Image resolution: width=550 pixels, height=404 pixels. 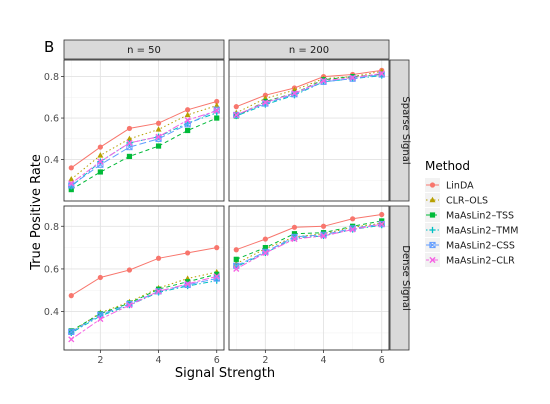 What do you see at coordinates (405, 130) in the screenshot?
I see `facet-strip-row-label: Sparse Signal` at bounding box center [405, 130].